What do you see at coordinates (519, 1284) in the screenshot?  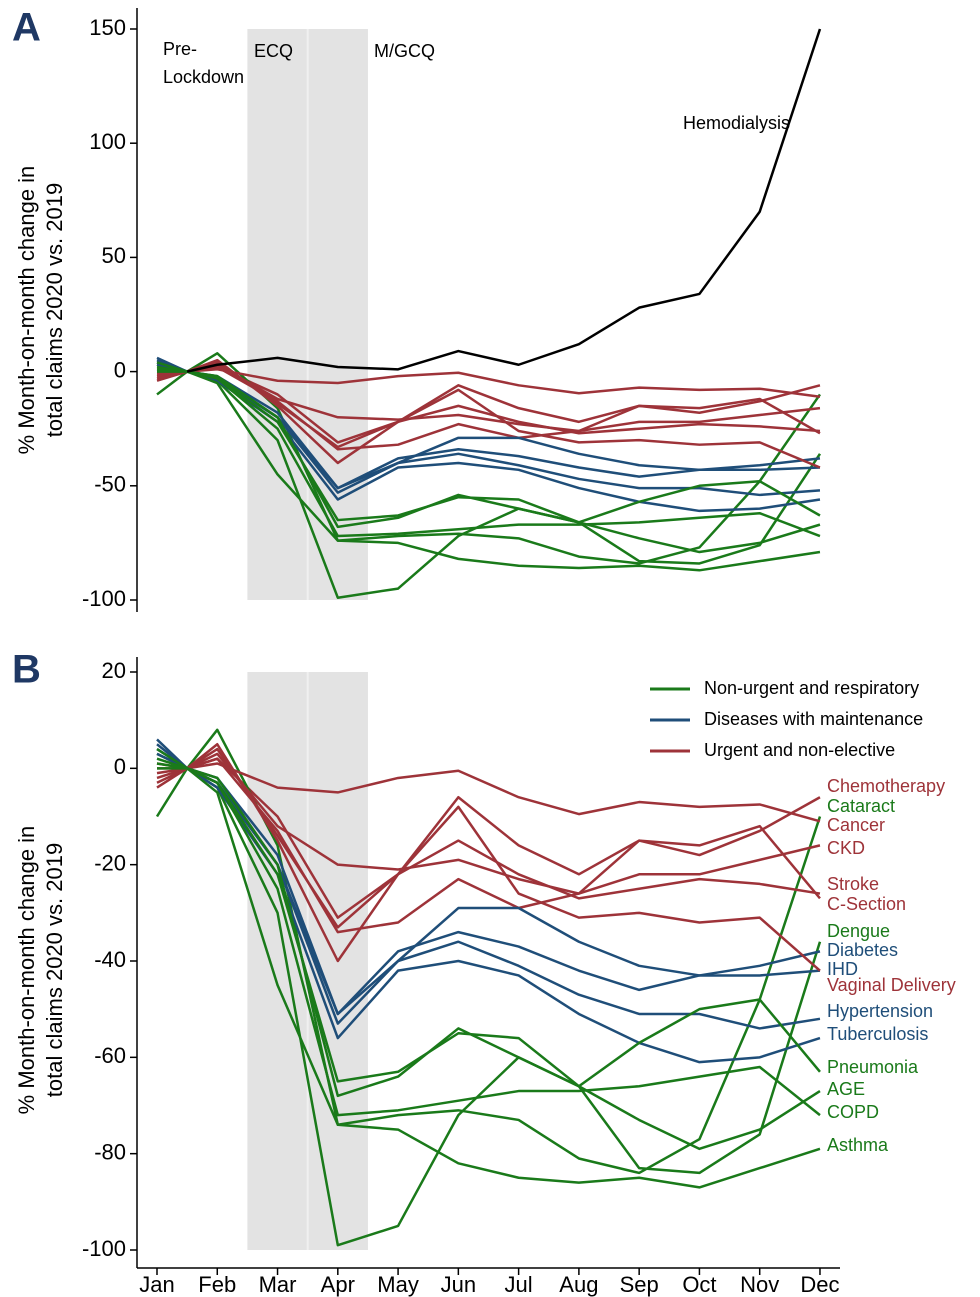 I see `x-tick-label: Jul` at bounding box center [519, 1284].